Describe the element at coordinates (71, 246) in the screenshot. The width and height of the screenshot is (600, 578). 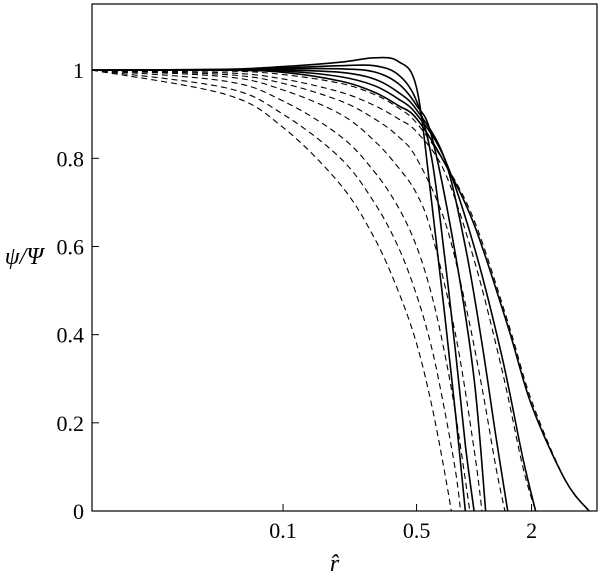
I see `y-tick-label: 0.6` at that location.